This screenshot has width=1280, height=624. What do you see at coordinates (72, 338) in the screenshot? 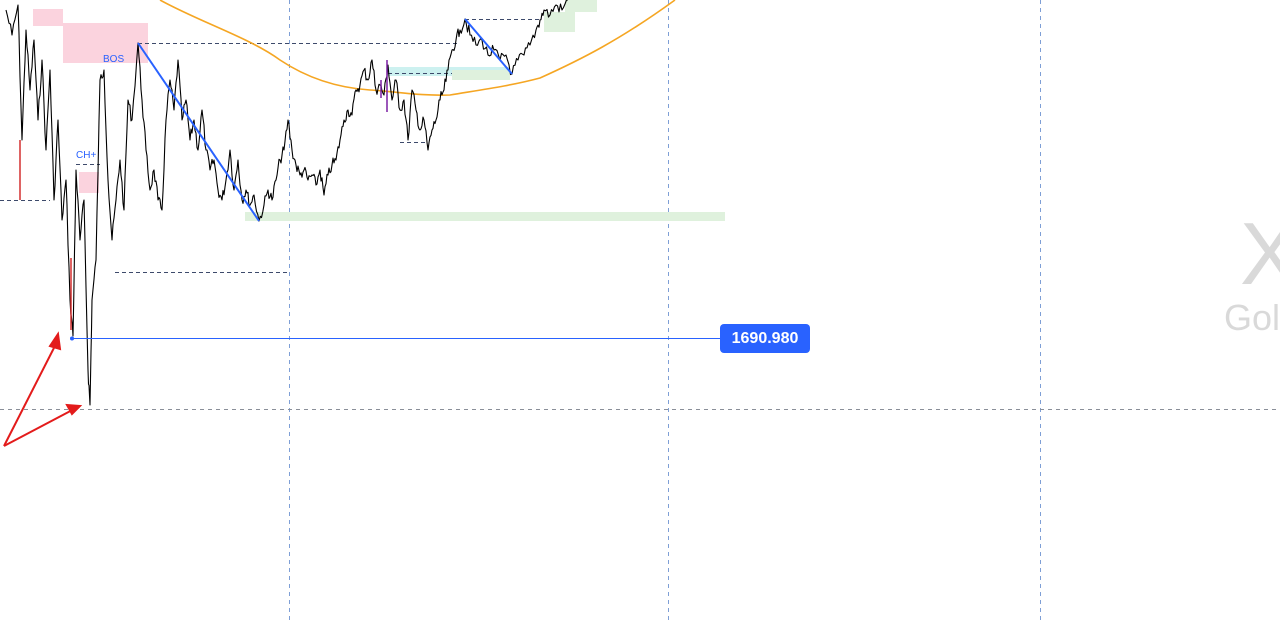
I see `price-level-anchor` at bounding box center [72, 338].